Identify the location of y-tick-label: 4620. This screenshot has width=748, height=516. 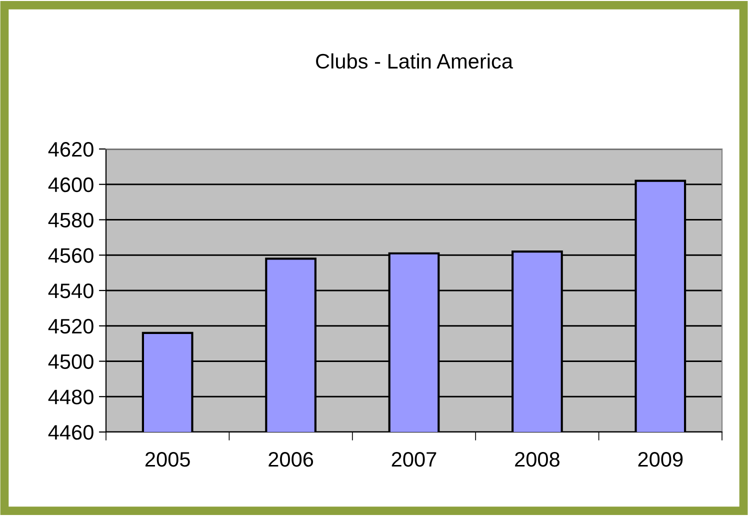
(71, 149).